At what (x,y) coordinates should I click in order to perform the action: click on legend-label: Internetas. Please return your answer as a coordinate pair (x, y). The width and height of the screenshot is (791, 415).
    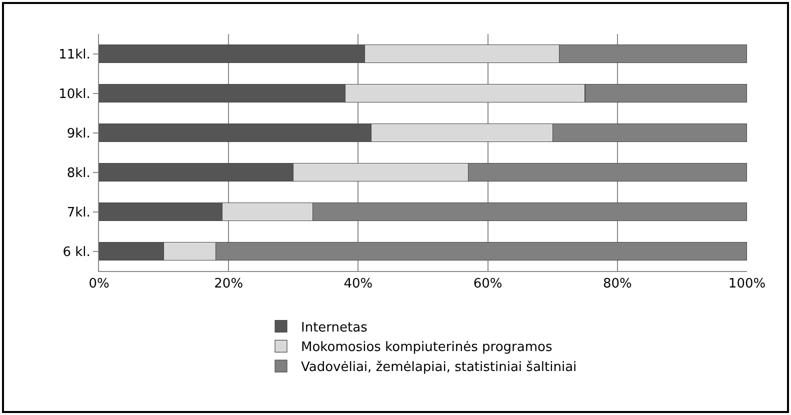
    Looking at the image, I should click on (334, 328).